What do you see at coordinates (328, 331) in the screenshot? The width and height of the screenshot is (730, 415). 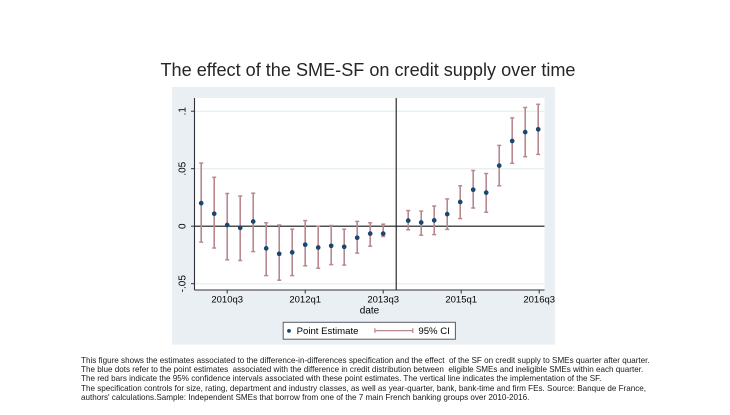 I see `svg-text: Point Estimate` at bounding box center [328, 331].